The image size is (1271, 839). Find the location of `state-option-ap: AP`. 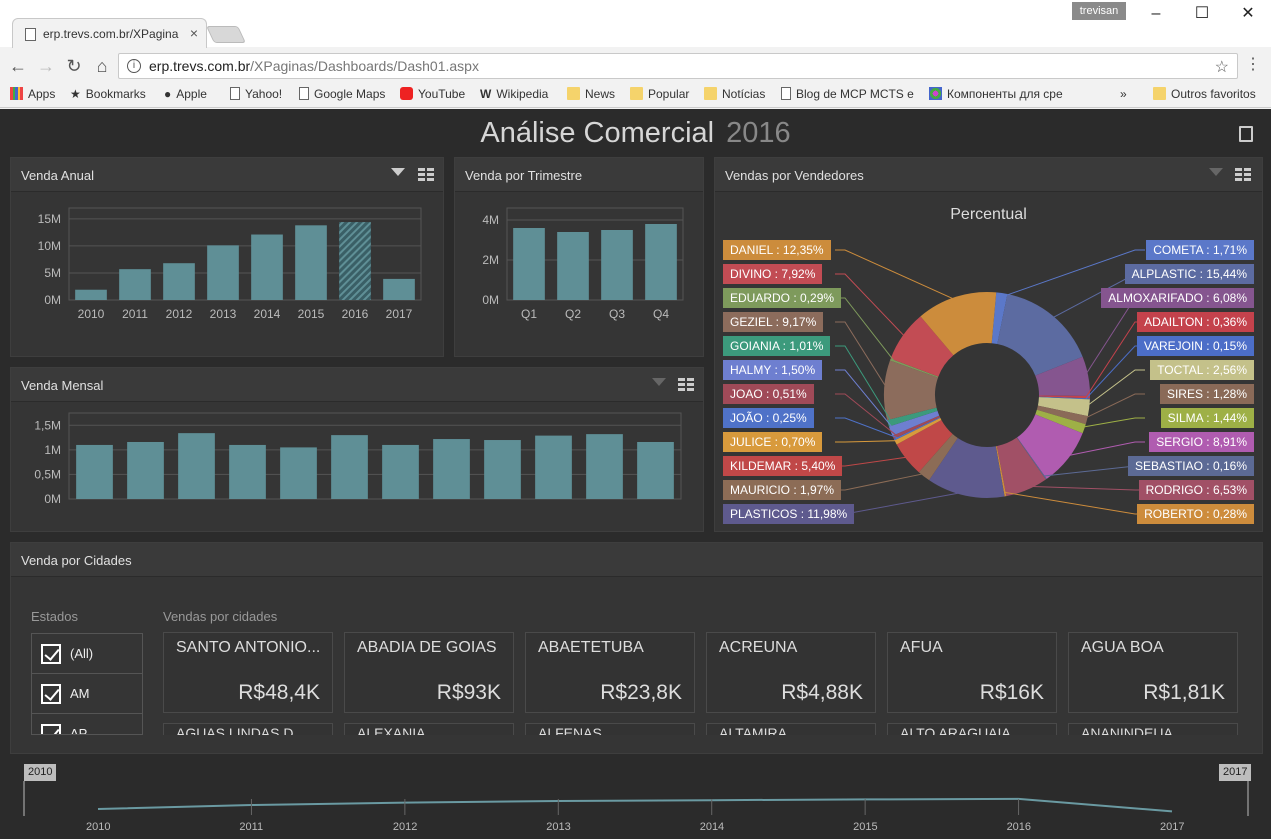

state-option-ap: AP is located at coordinates (87, 724).